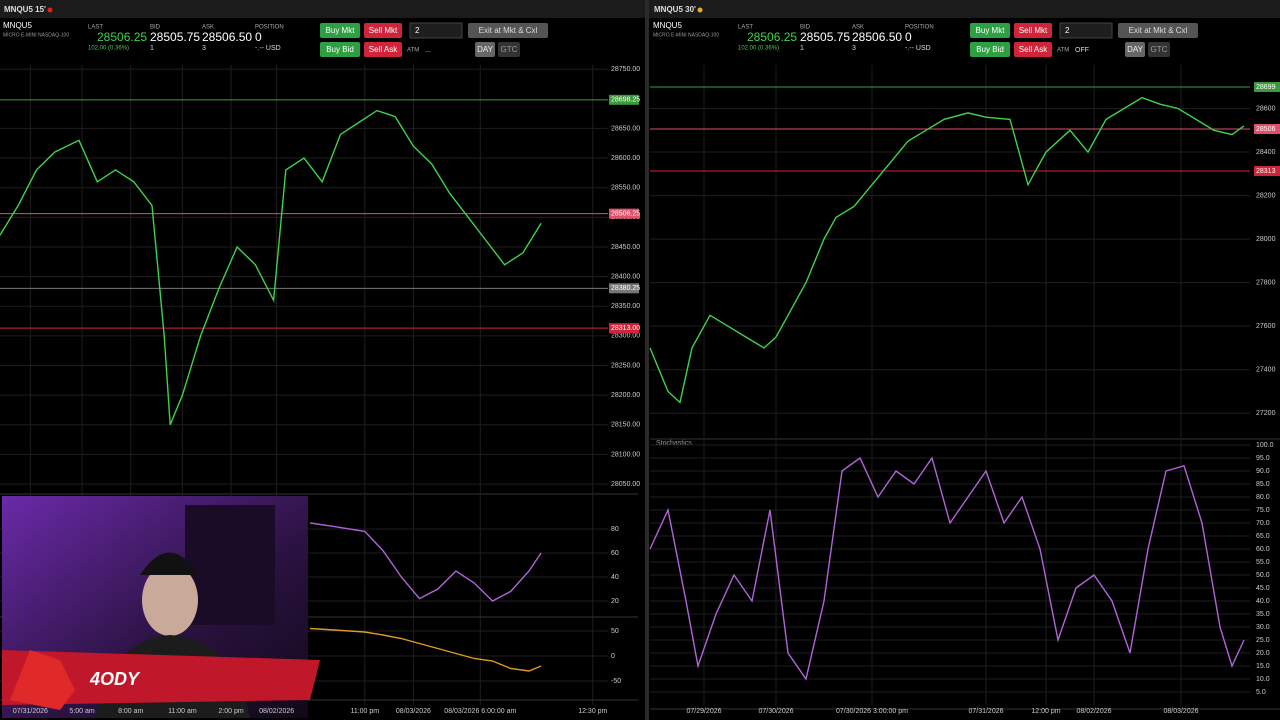  I want to click on y-tick-label: 5.0, so click(1261, 692).